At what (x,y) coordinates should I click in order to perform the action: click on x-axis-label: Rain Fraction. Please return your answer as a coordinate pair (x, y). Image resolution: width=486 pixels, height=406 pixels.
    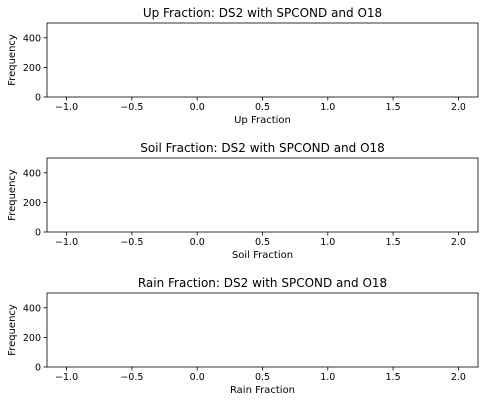
    Looking at the image, I should click on (262, 390).